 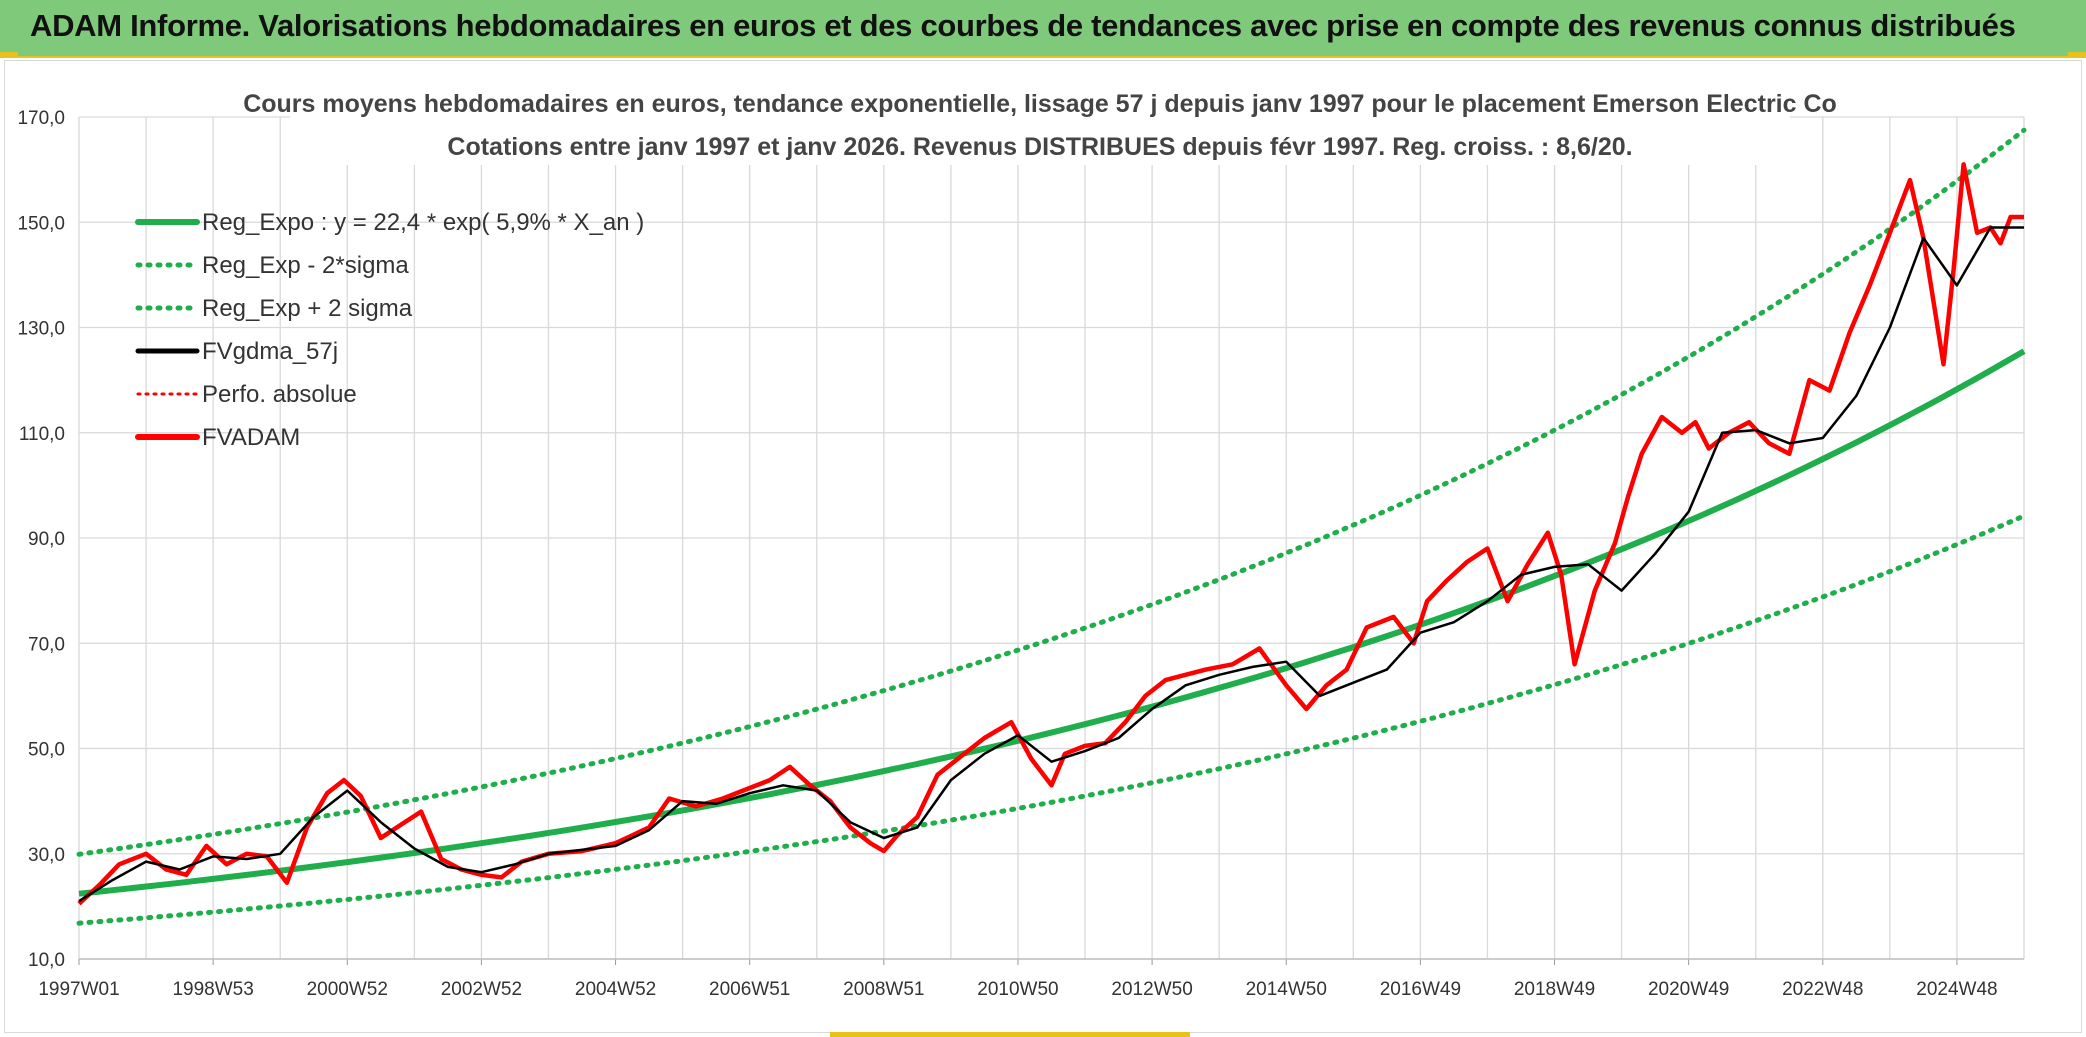 What do you see at coordinates (1151, 989) in the screenshot?
I see `x-tick-label: 2012W50` at bounding box center [1151, 989].